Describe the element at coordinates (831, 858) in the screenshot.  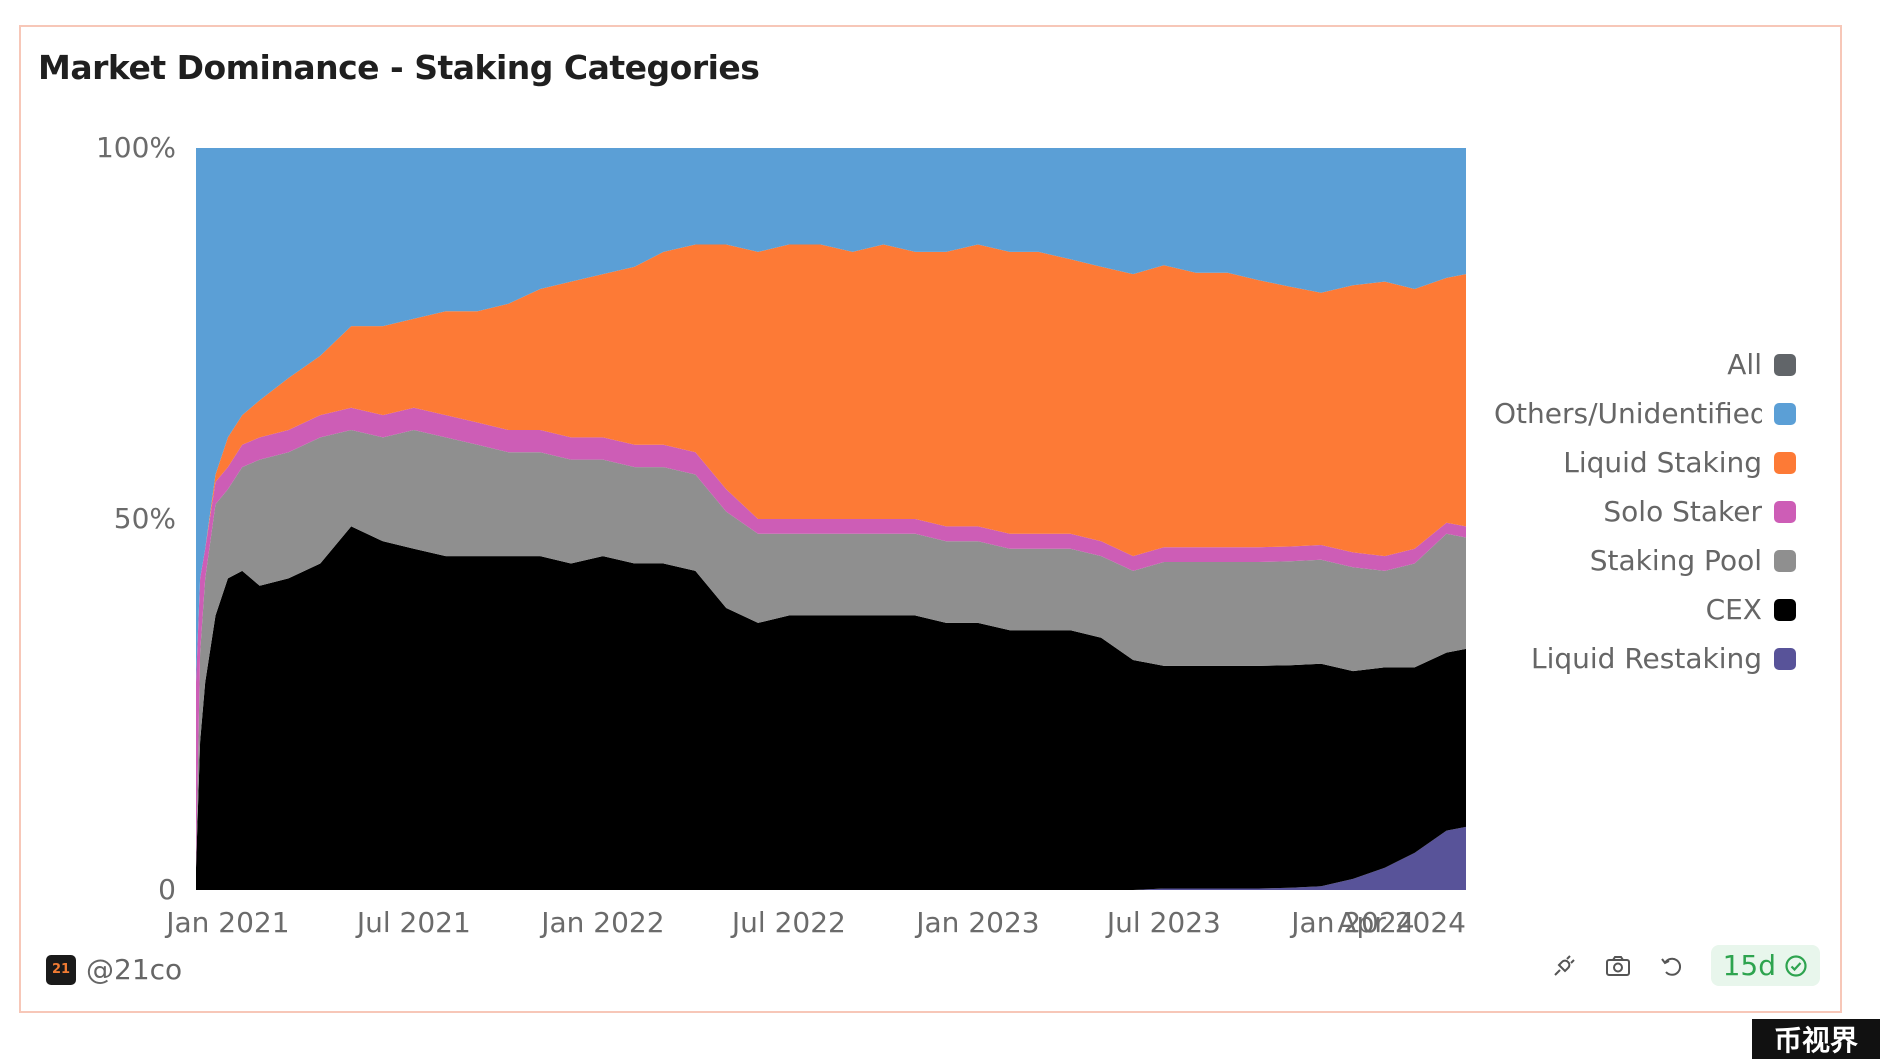
I see `area-liquid-restaking` at that location.